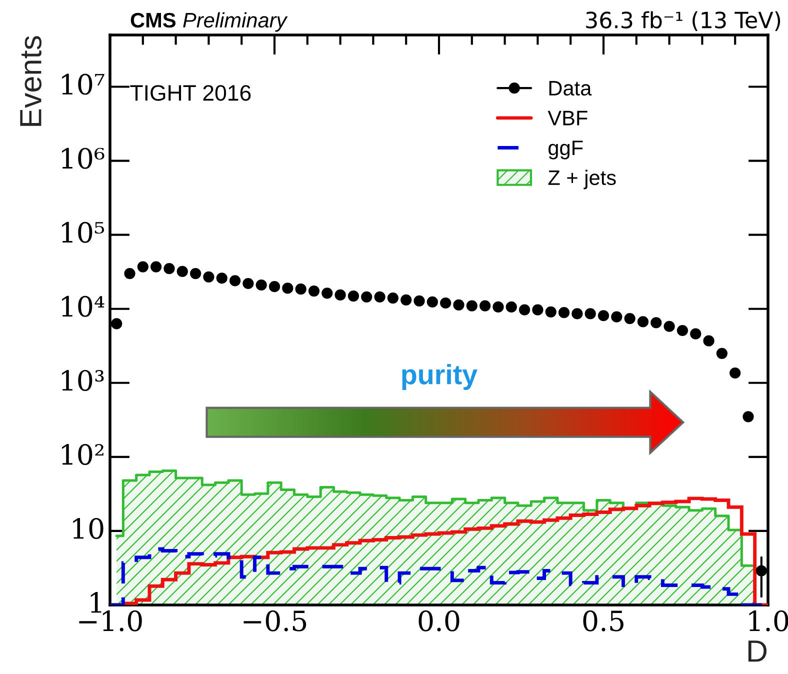 Image resolution: width=788 pixels, height=674 pixels. Describe the element at coordinates (768, 621) in the screenshot. I see `x-tick-label: 1.0` at that location.